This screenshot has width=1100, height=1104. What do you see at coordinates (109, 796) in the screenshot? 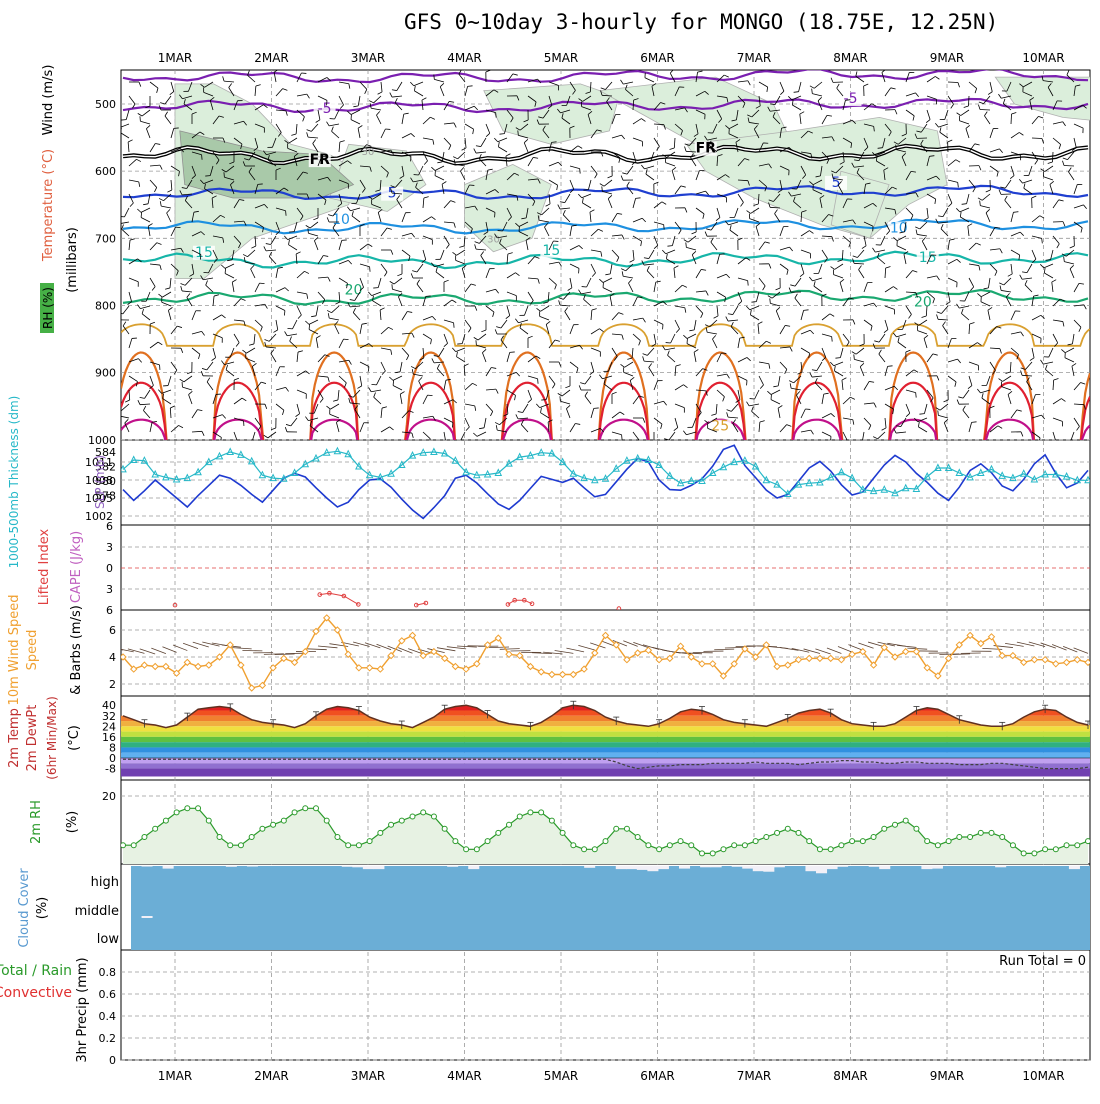
I see `rh-tick-label: 20` at bounding box center [109, 796].